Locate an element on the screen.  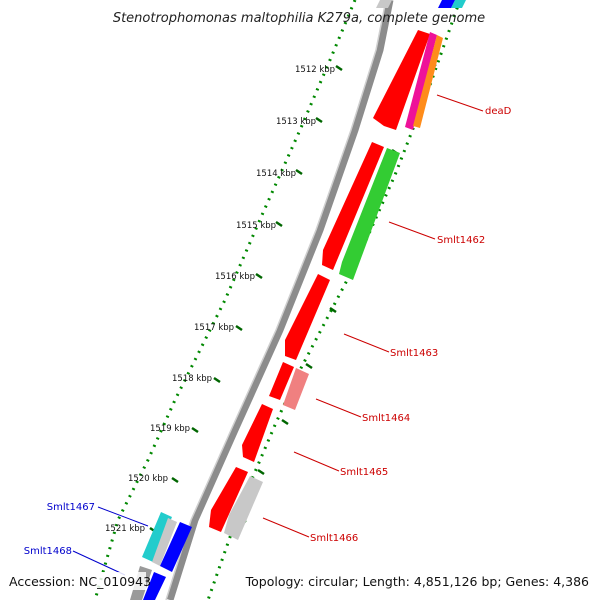
gene-label: Smlt1467 is located at coordinates (71, 507).